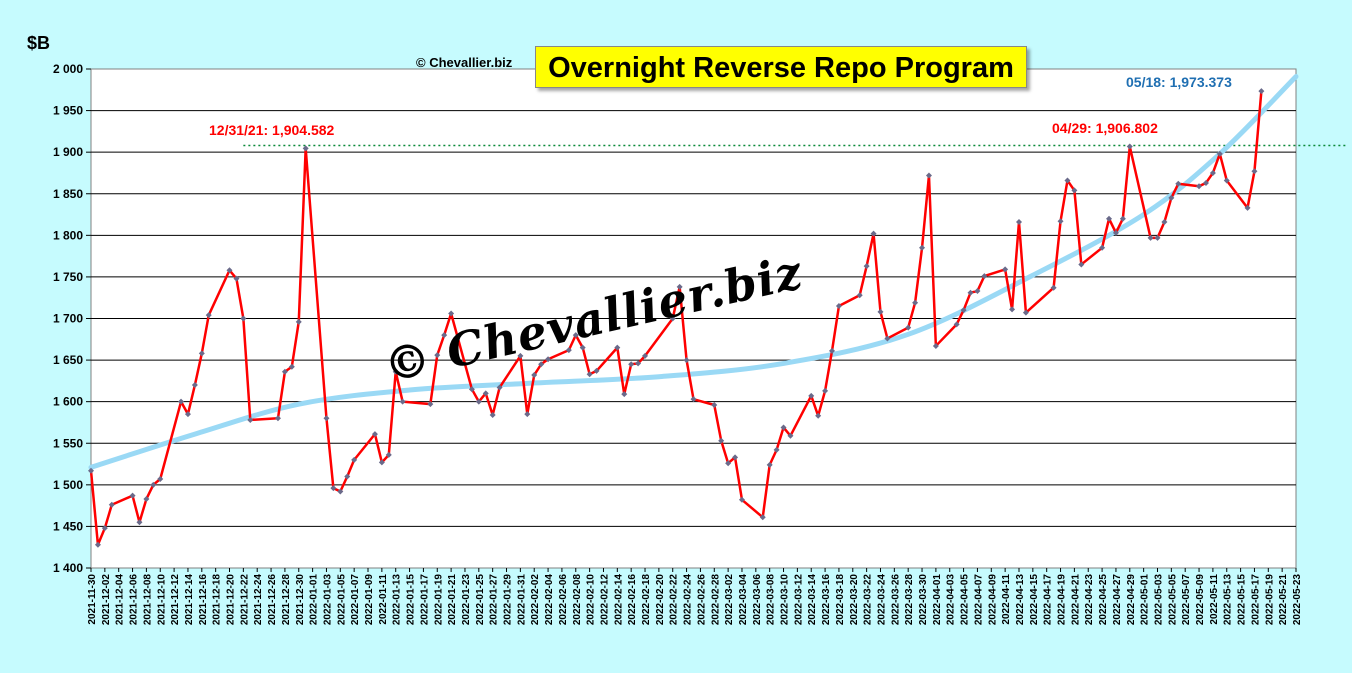  What do you see at coordinates (494, 600) in the screenshot?
I see `x-tick-label: 2022-01-27` at bounding box center [494, 600].